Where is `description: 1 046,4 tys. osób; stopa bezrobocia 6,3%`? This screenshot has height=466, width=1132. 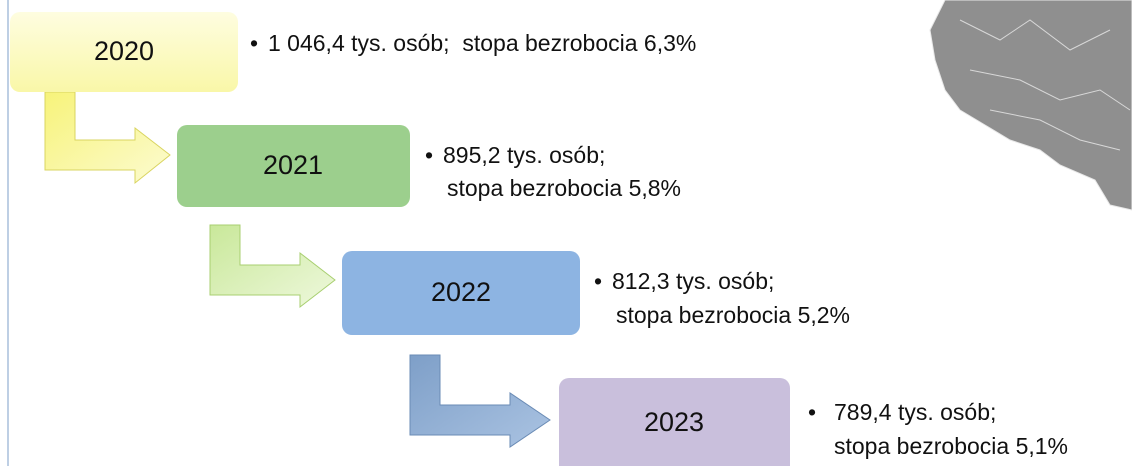
description: 1 046,4 tys. osób; stopa bezrobocia 6,3% is located at coordinates (482, 43).